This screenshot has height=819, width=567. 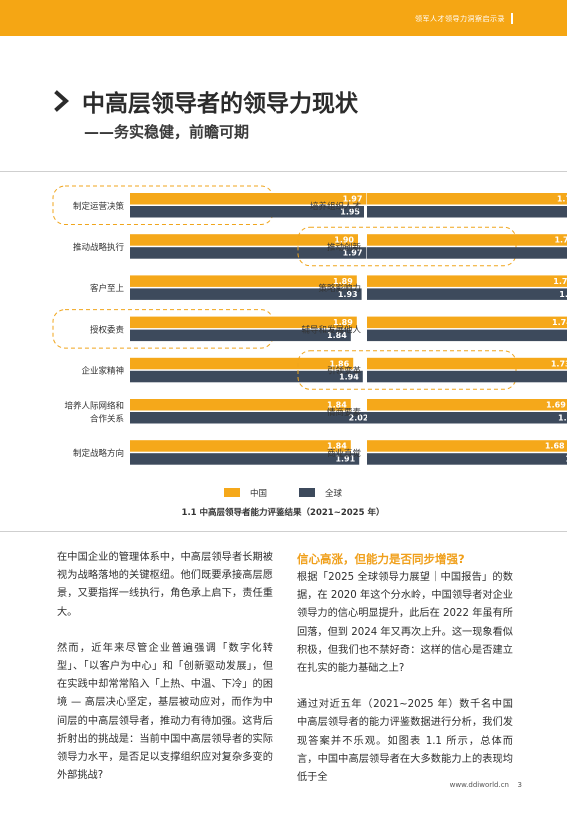 I want to click on data-label: 1.90, so click(x=344, y=240).